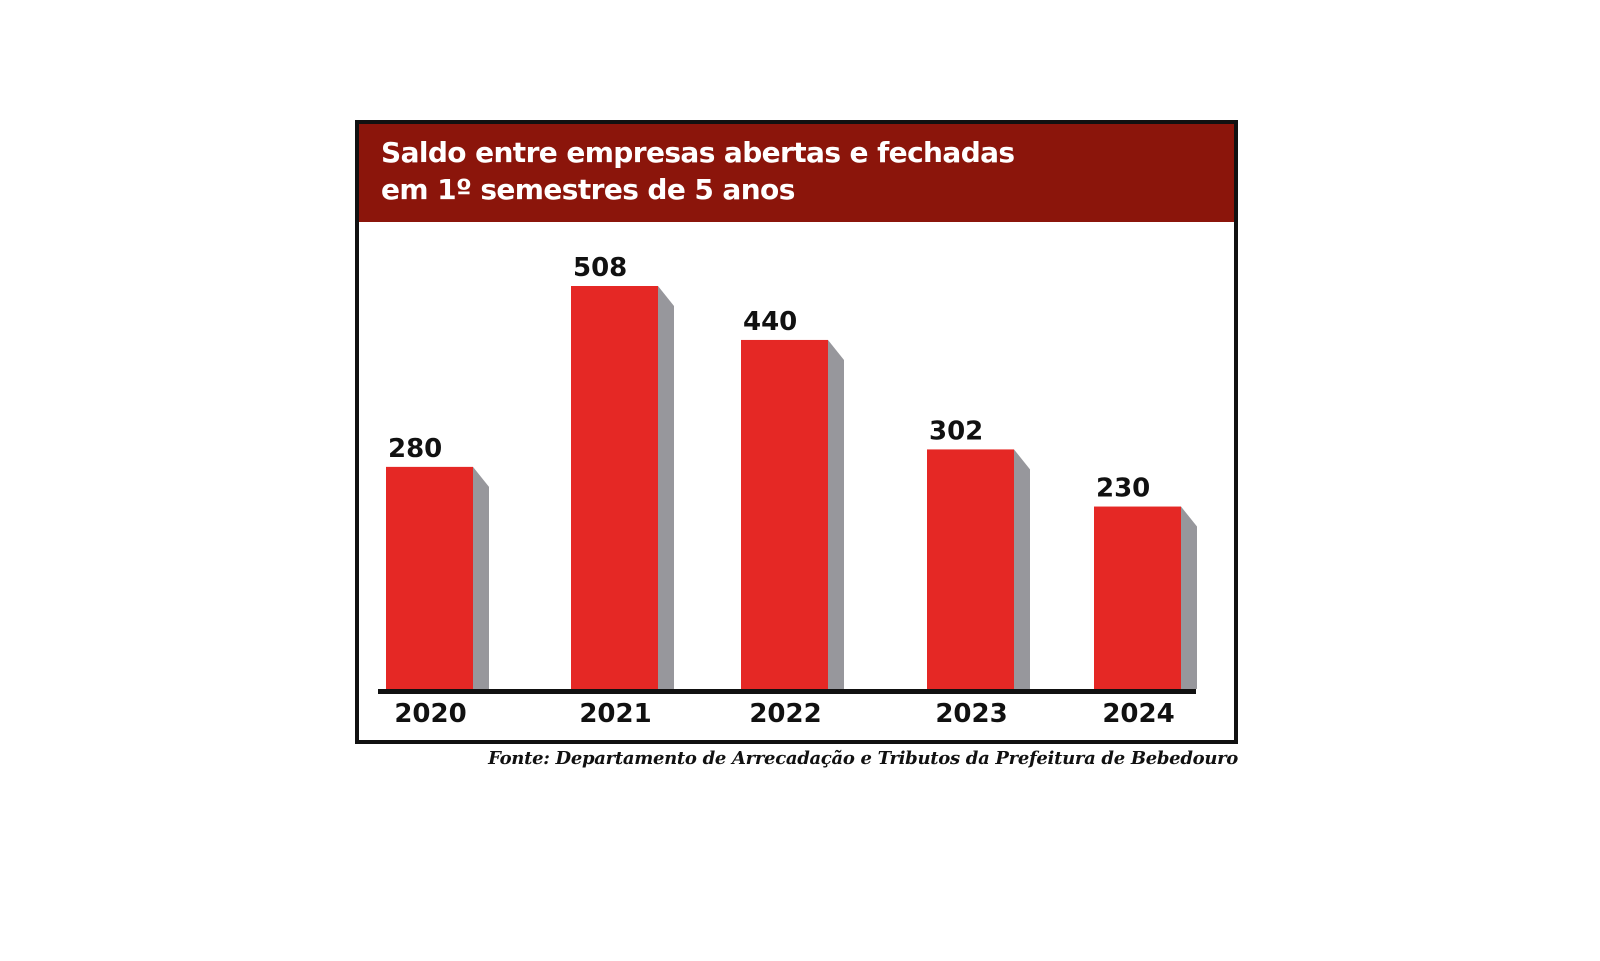  What do you see at coordinates (429, 577) in the screenshot?
I see `bar-2020` at bounding box center [429, 577].